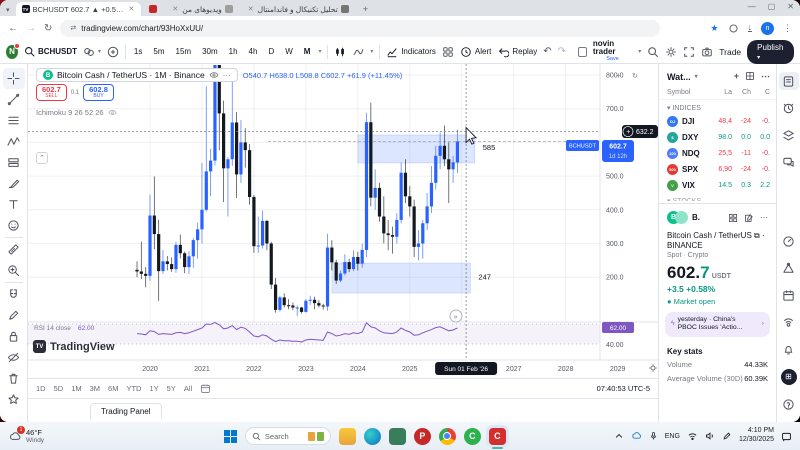 This screenshot has height=450, width=800. What do you see at coordinates (188, 388) in the screenshot?
I see `range-All: All` at bounding box center [188, 388].